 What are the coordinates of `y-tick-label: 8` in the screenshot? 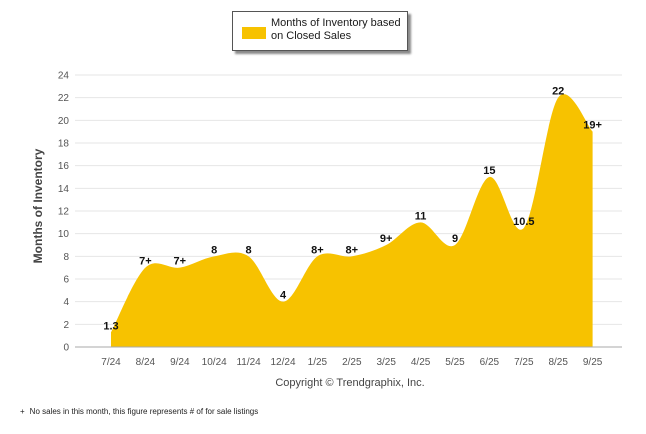 It's located at (66, 257).